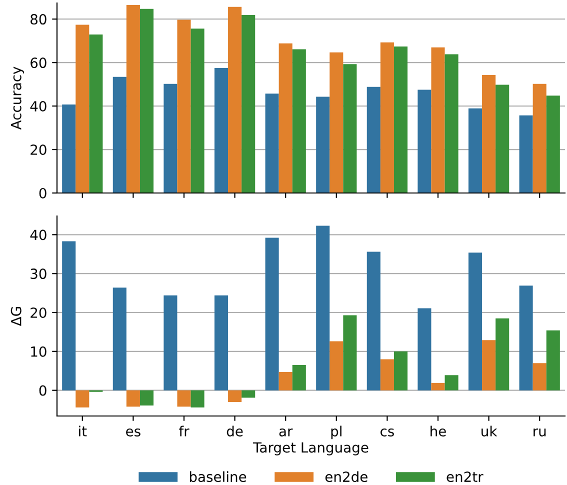 The image size is (567, 485). Describe the element at coordinates (336, 433) in the screenshot. I see `x-tick-label: pl` at that location.